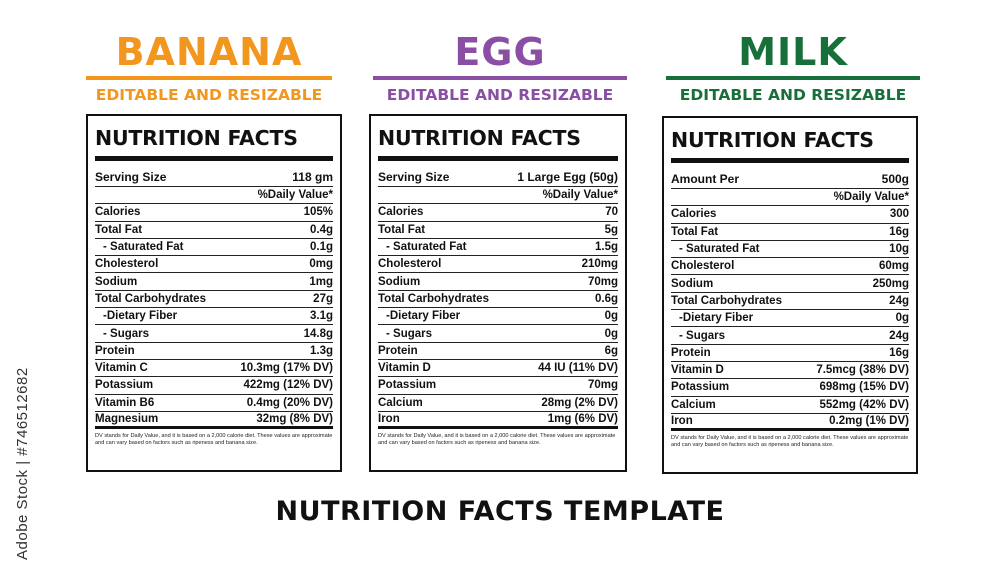 Image resolution: width=1000 pixels, height=568 pixels. What do you see at coordinates (864, 387) in the screenshot?
I see `nutrient-value: 698mg (15% DV)` at bounding box center [864, 387].